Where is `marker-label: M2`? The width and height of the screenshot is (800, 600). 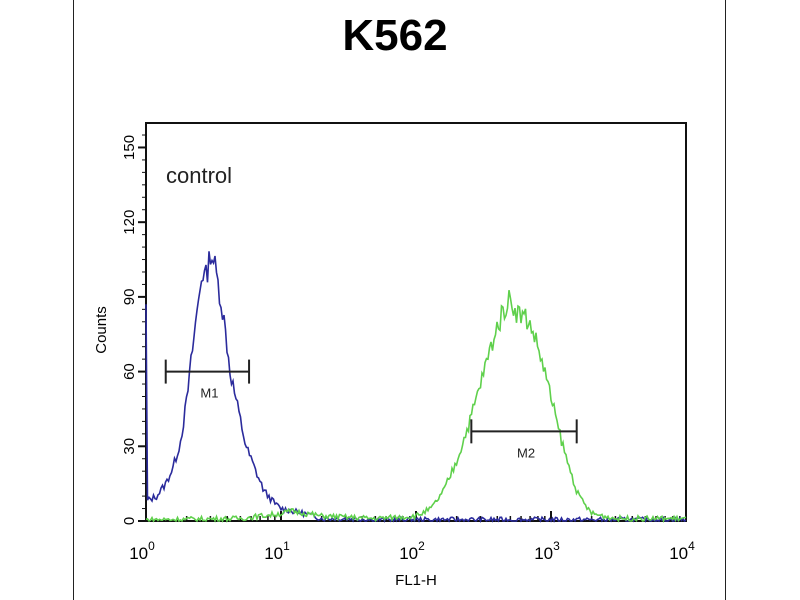 marker-label: M2 is located at coordinates (526, 452).